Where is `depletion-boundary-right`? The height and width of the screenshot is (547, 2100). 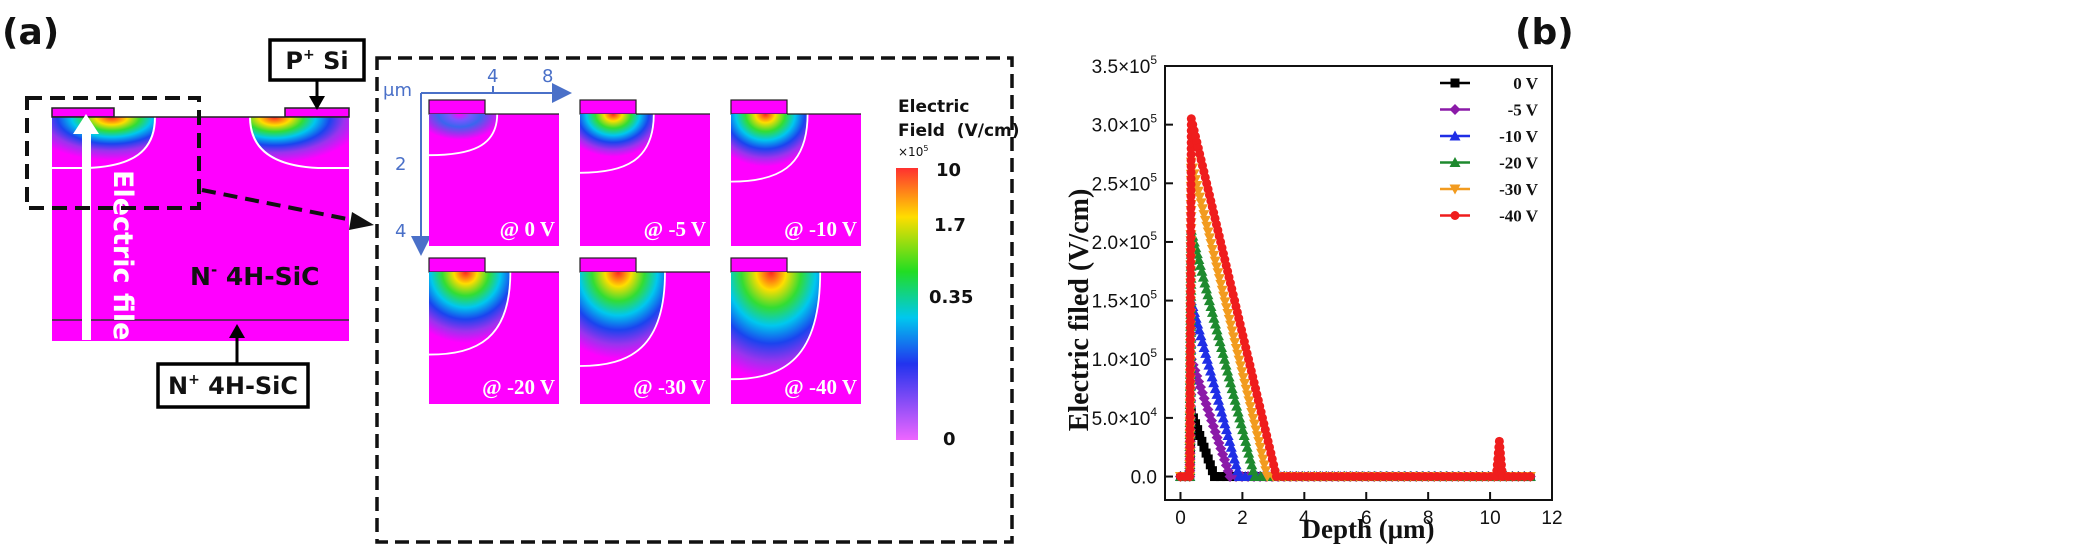
depletion-boundary-right is located at coordinates (299, 142).